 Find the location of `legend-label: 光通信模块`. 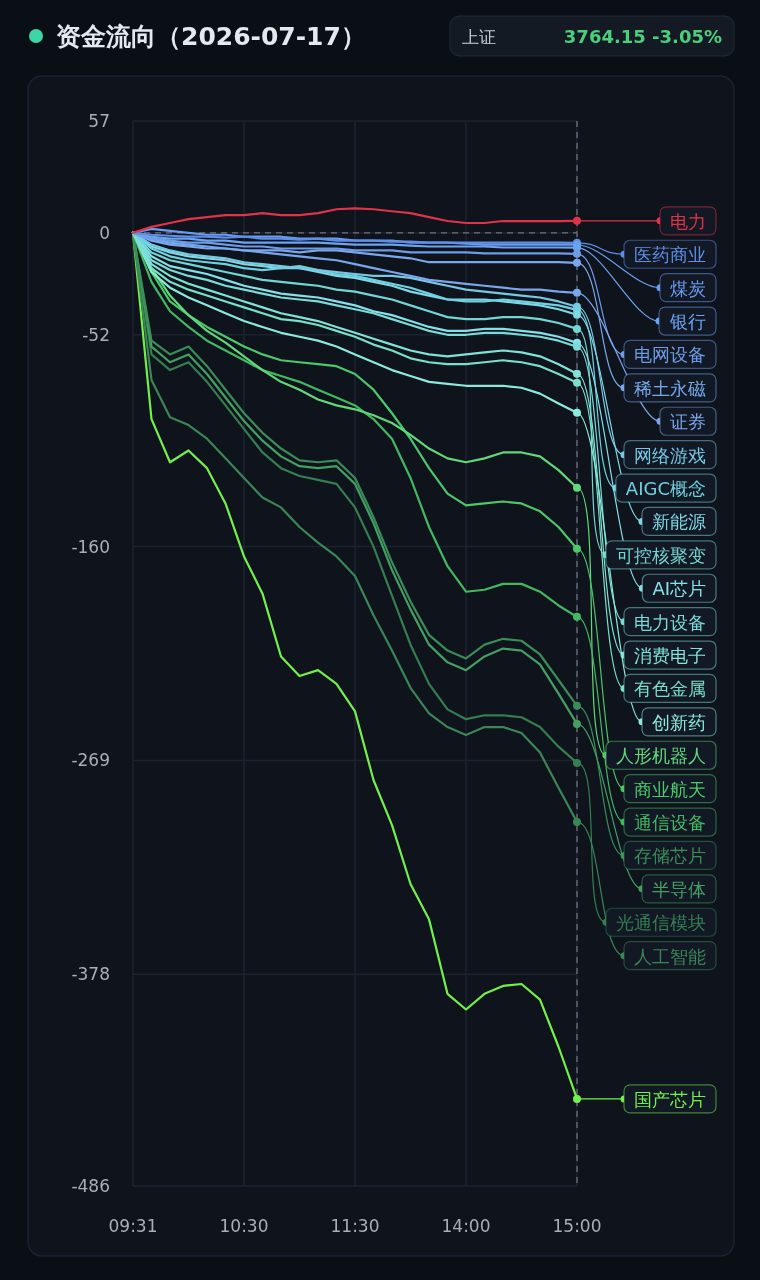

legend-label: 光通信模块 is located at coordinates (661, 923).